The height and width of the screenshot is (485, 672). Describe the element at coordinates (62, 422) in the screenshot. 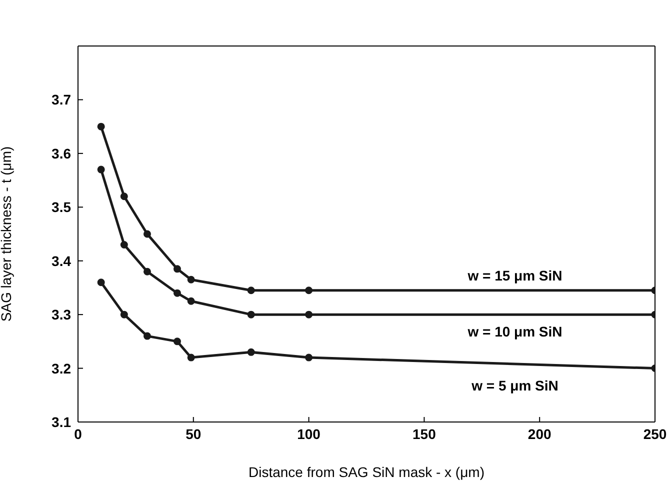

I see `y-tick-label: 3.1` at that location.